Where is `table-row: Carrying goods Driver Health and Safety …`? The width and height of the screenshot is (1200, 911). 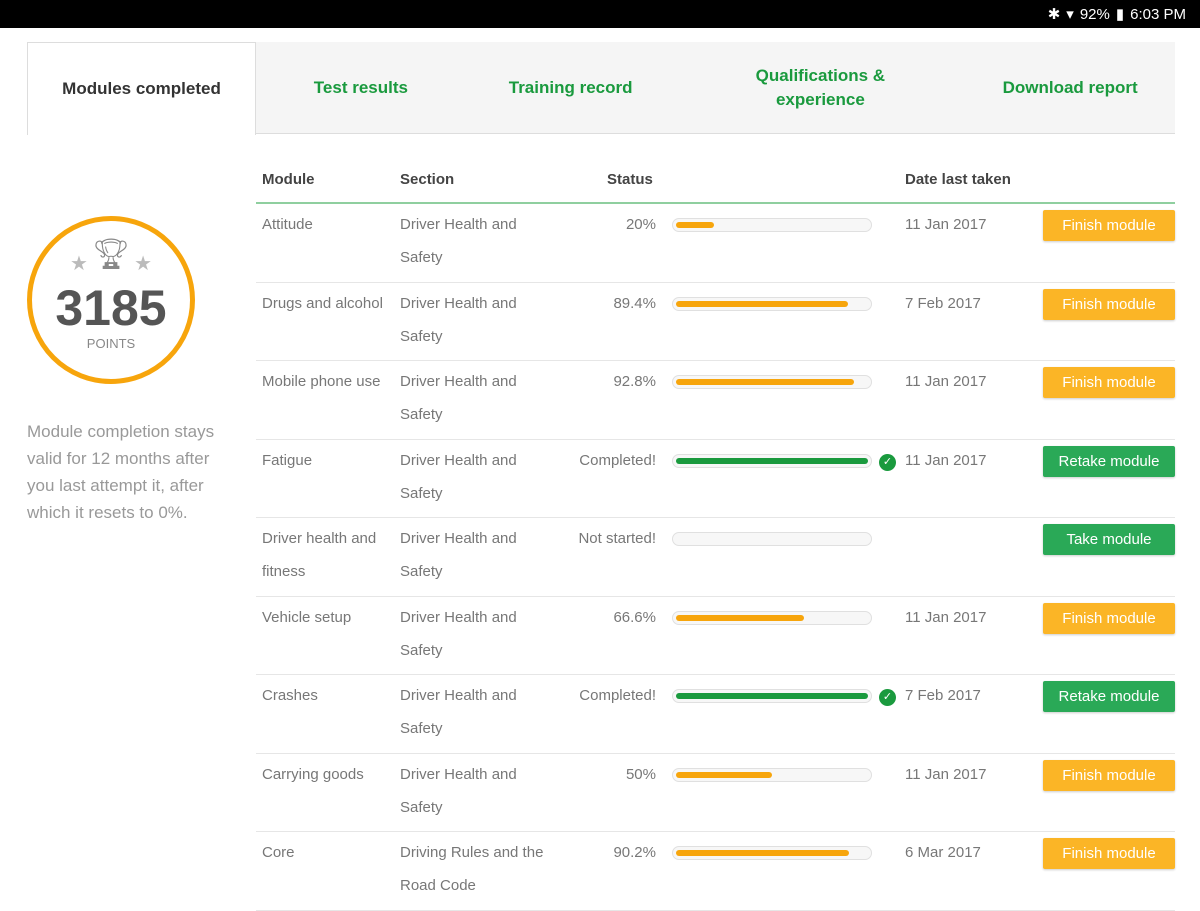 table-row: Carrying goods Driver Health and Safety … is located at coordinates (715, 793).